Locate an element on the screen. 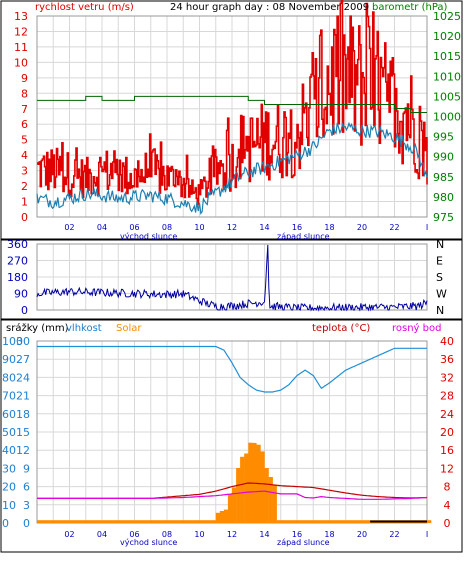 This screenshot has width=464, height=570. wind-tick-label: 13 is located at coordinates (21, 16).